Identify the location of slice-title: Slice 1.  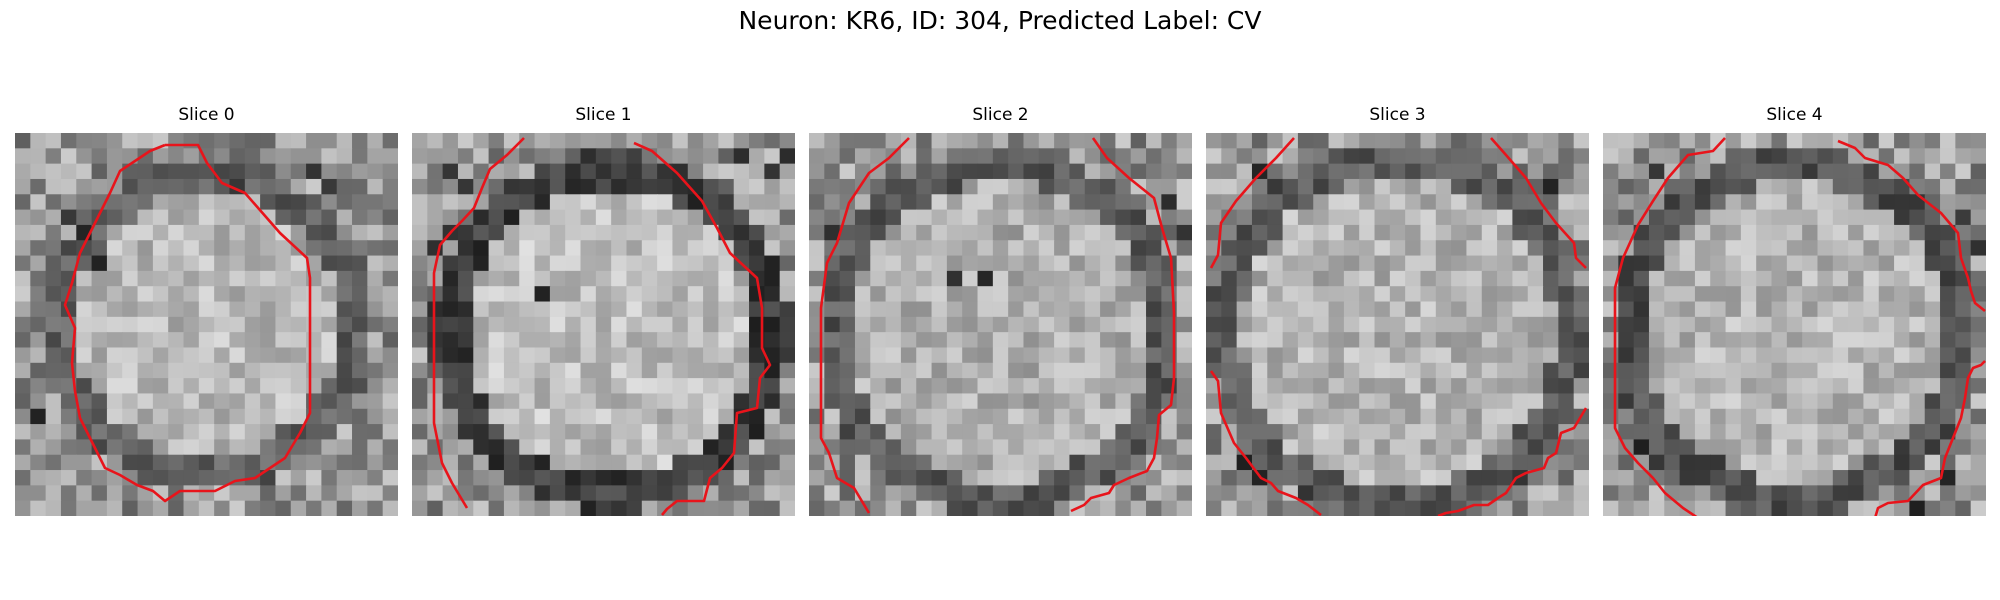
(603, 115).